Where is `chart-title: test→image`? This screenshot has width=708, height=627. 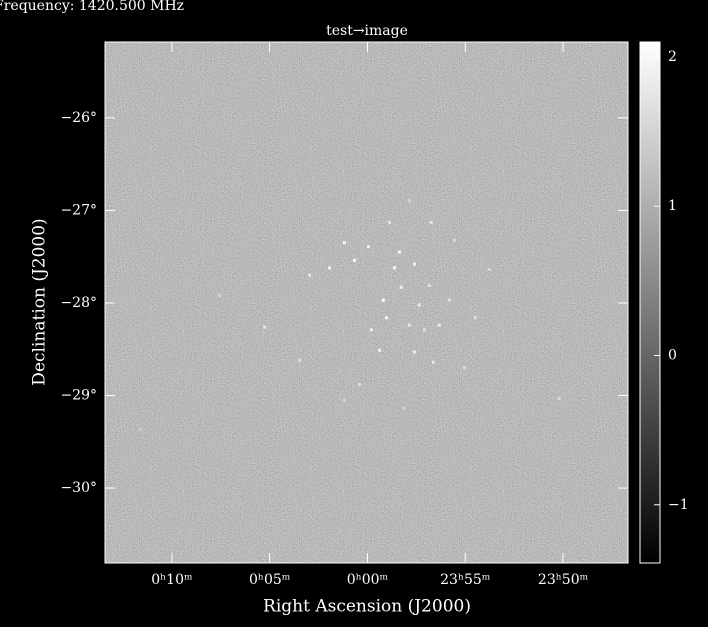
chart-title: test→image is located at coordinates (367, 31).